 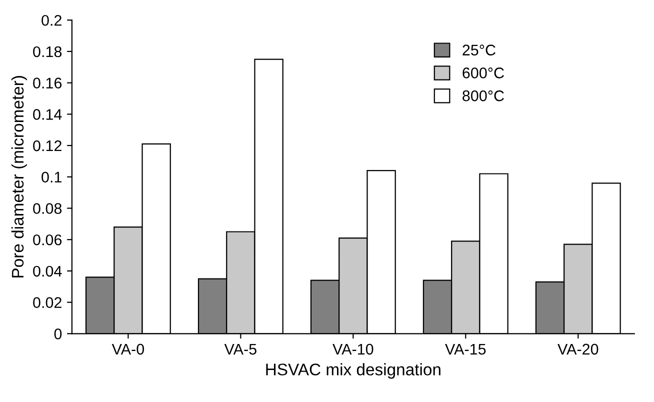 I want to click on y-tick-label: 0.02, so click(x=47, y=302).